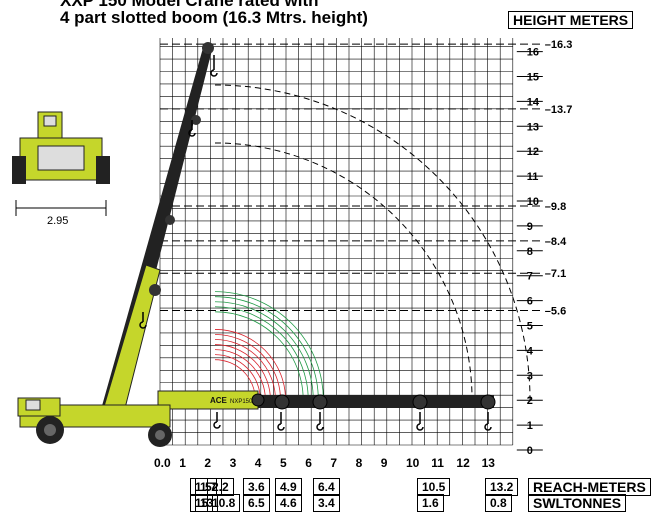 The height and width of the screenshot is (512, 653). Describe the element at coordinates (589, 487) in the screenshot. I see `reach-meters-label: REACH-METERS` at that location.